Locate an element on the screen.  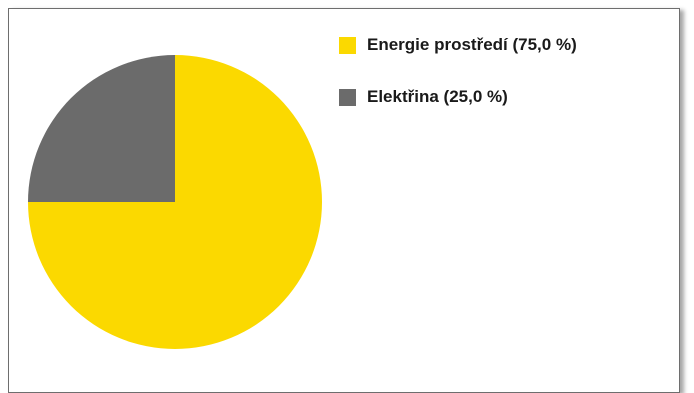
legend-item-elektrina: Elektřina (25,0 %) is located at coordinates (458, 97).